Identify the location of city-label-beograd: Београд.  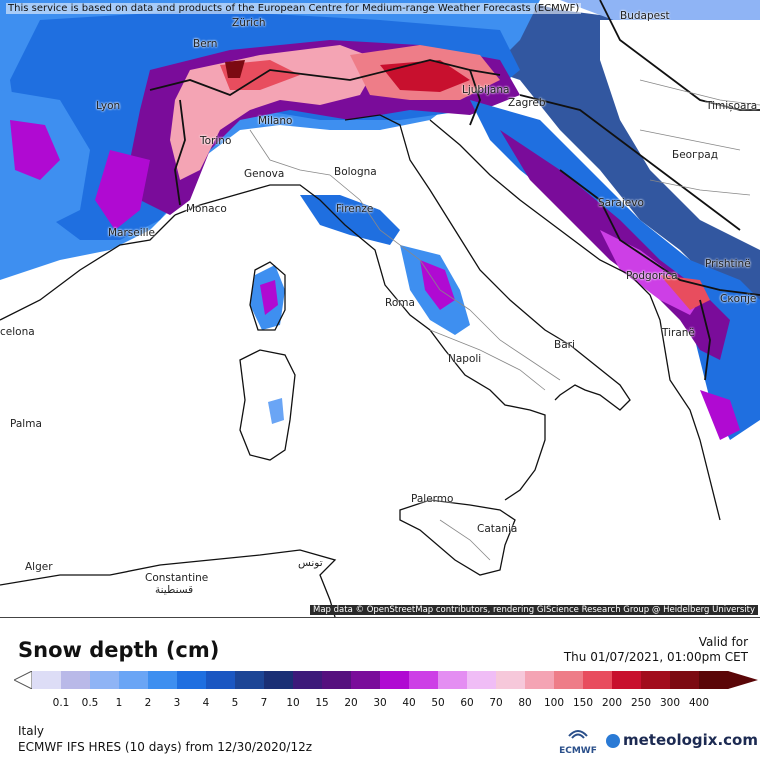
(695, 155).